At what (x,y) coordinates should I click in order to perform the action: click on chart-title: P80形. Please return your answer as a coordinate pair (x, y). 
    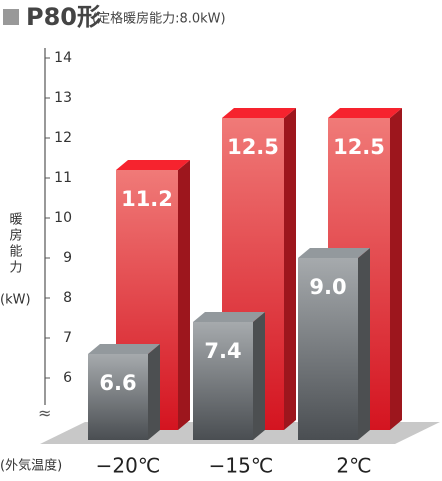
    Looking at the image, I should click on (63, 17).